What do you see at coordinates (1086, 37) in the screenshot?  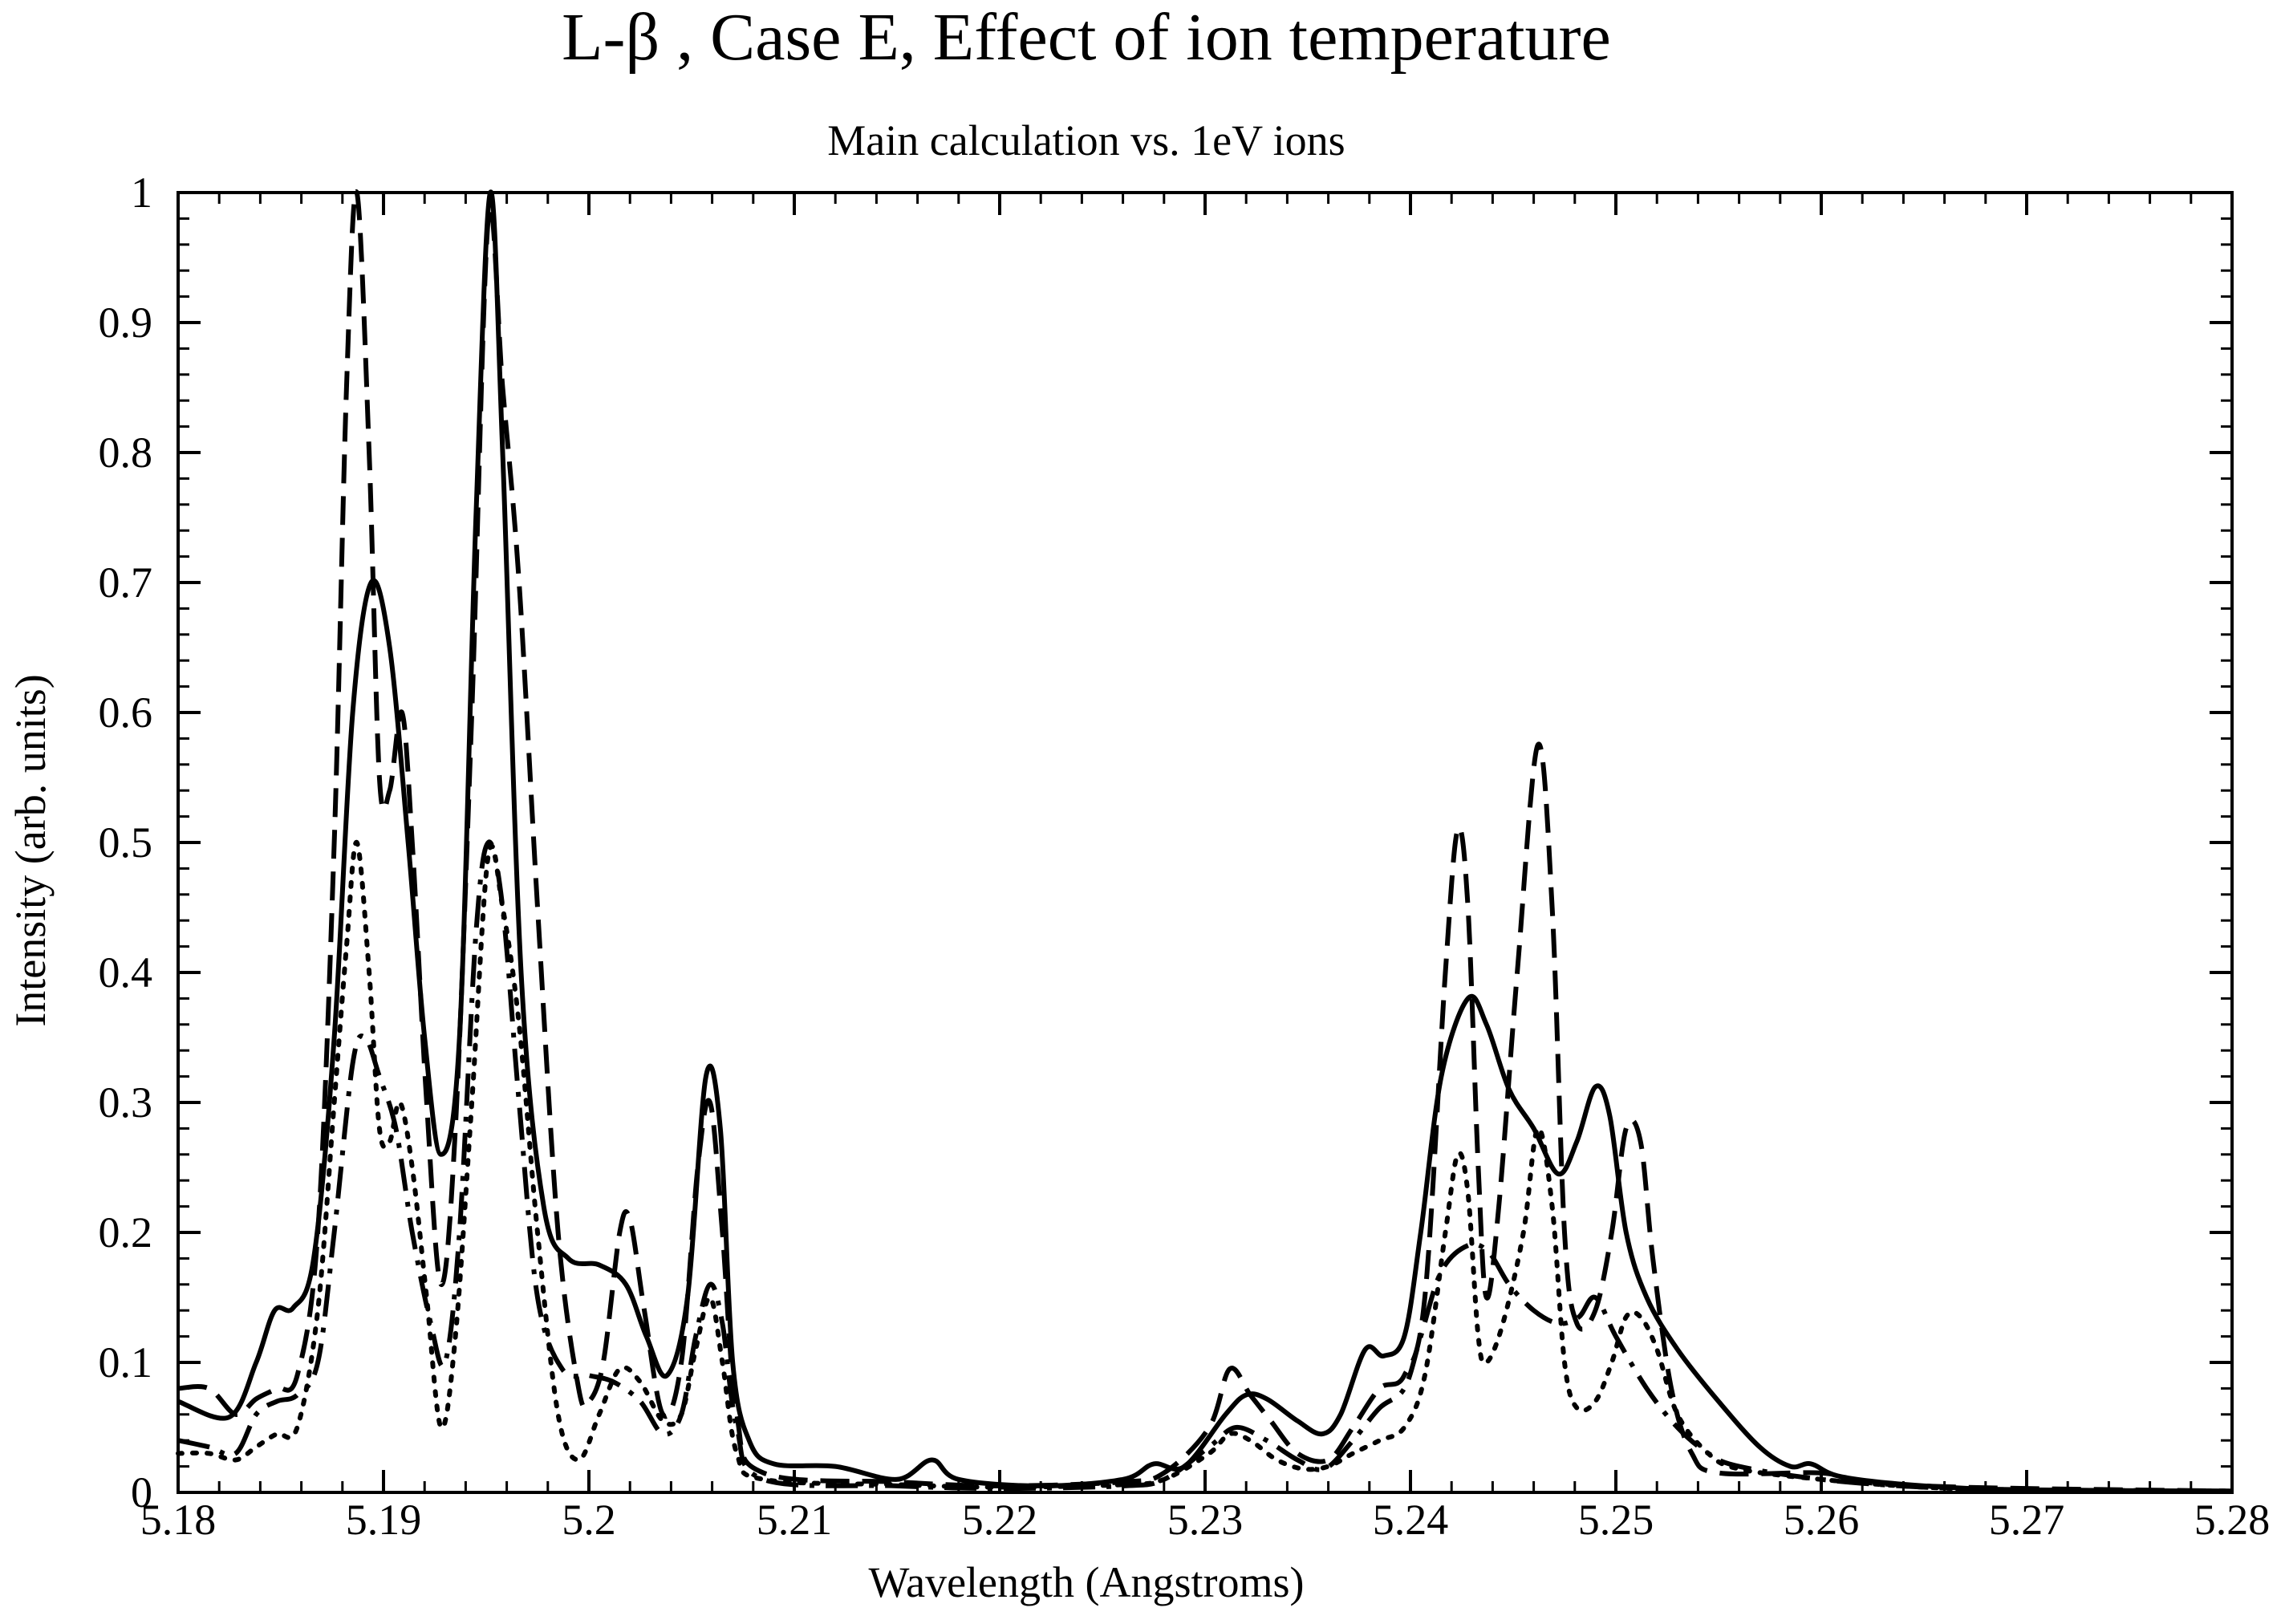 I see `chart-title: L-β , Case E, Effect of ion temperature` at bounding box center [1086, 37].